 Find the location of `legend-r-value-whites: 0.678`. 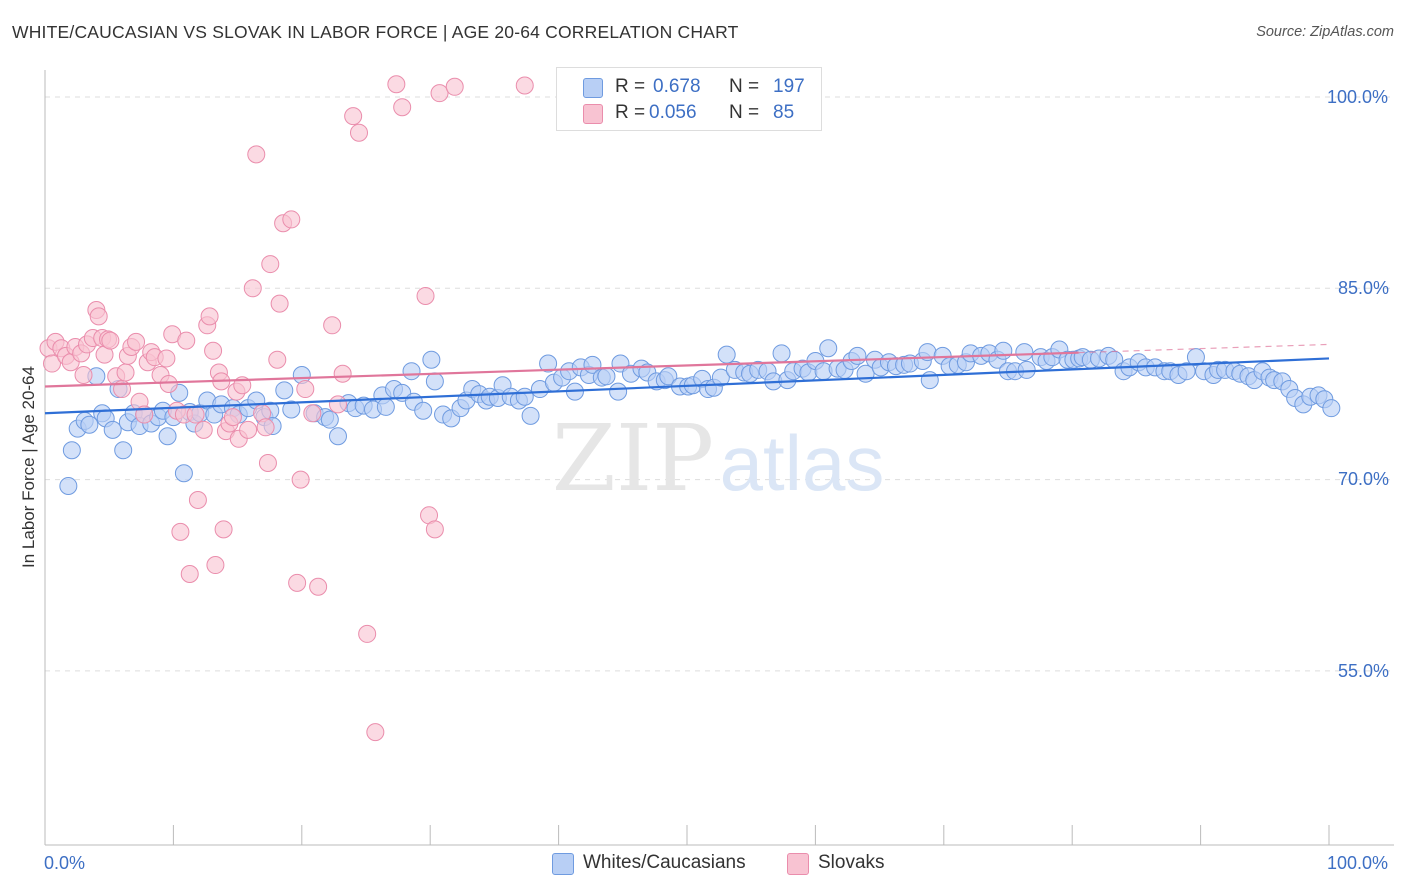

legend-r-value-whites: 0.678 is located at coordinates (677, 86).